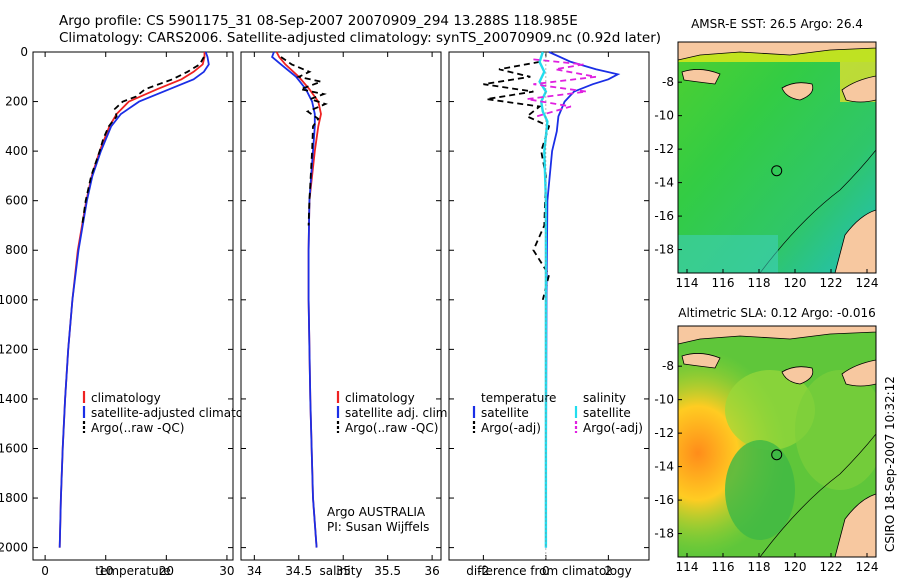  Describe the element at coordinates (505, 413) in the screenshot. I see `legend-temperature-satellite: satellite` at that location.